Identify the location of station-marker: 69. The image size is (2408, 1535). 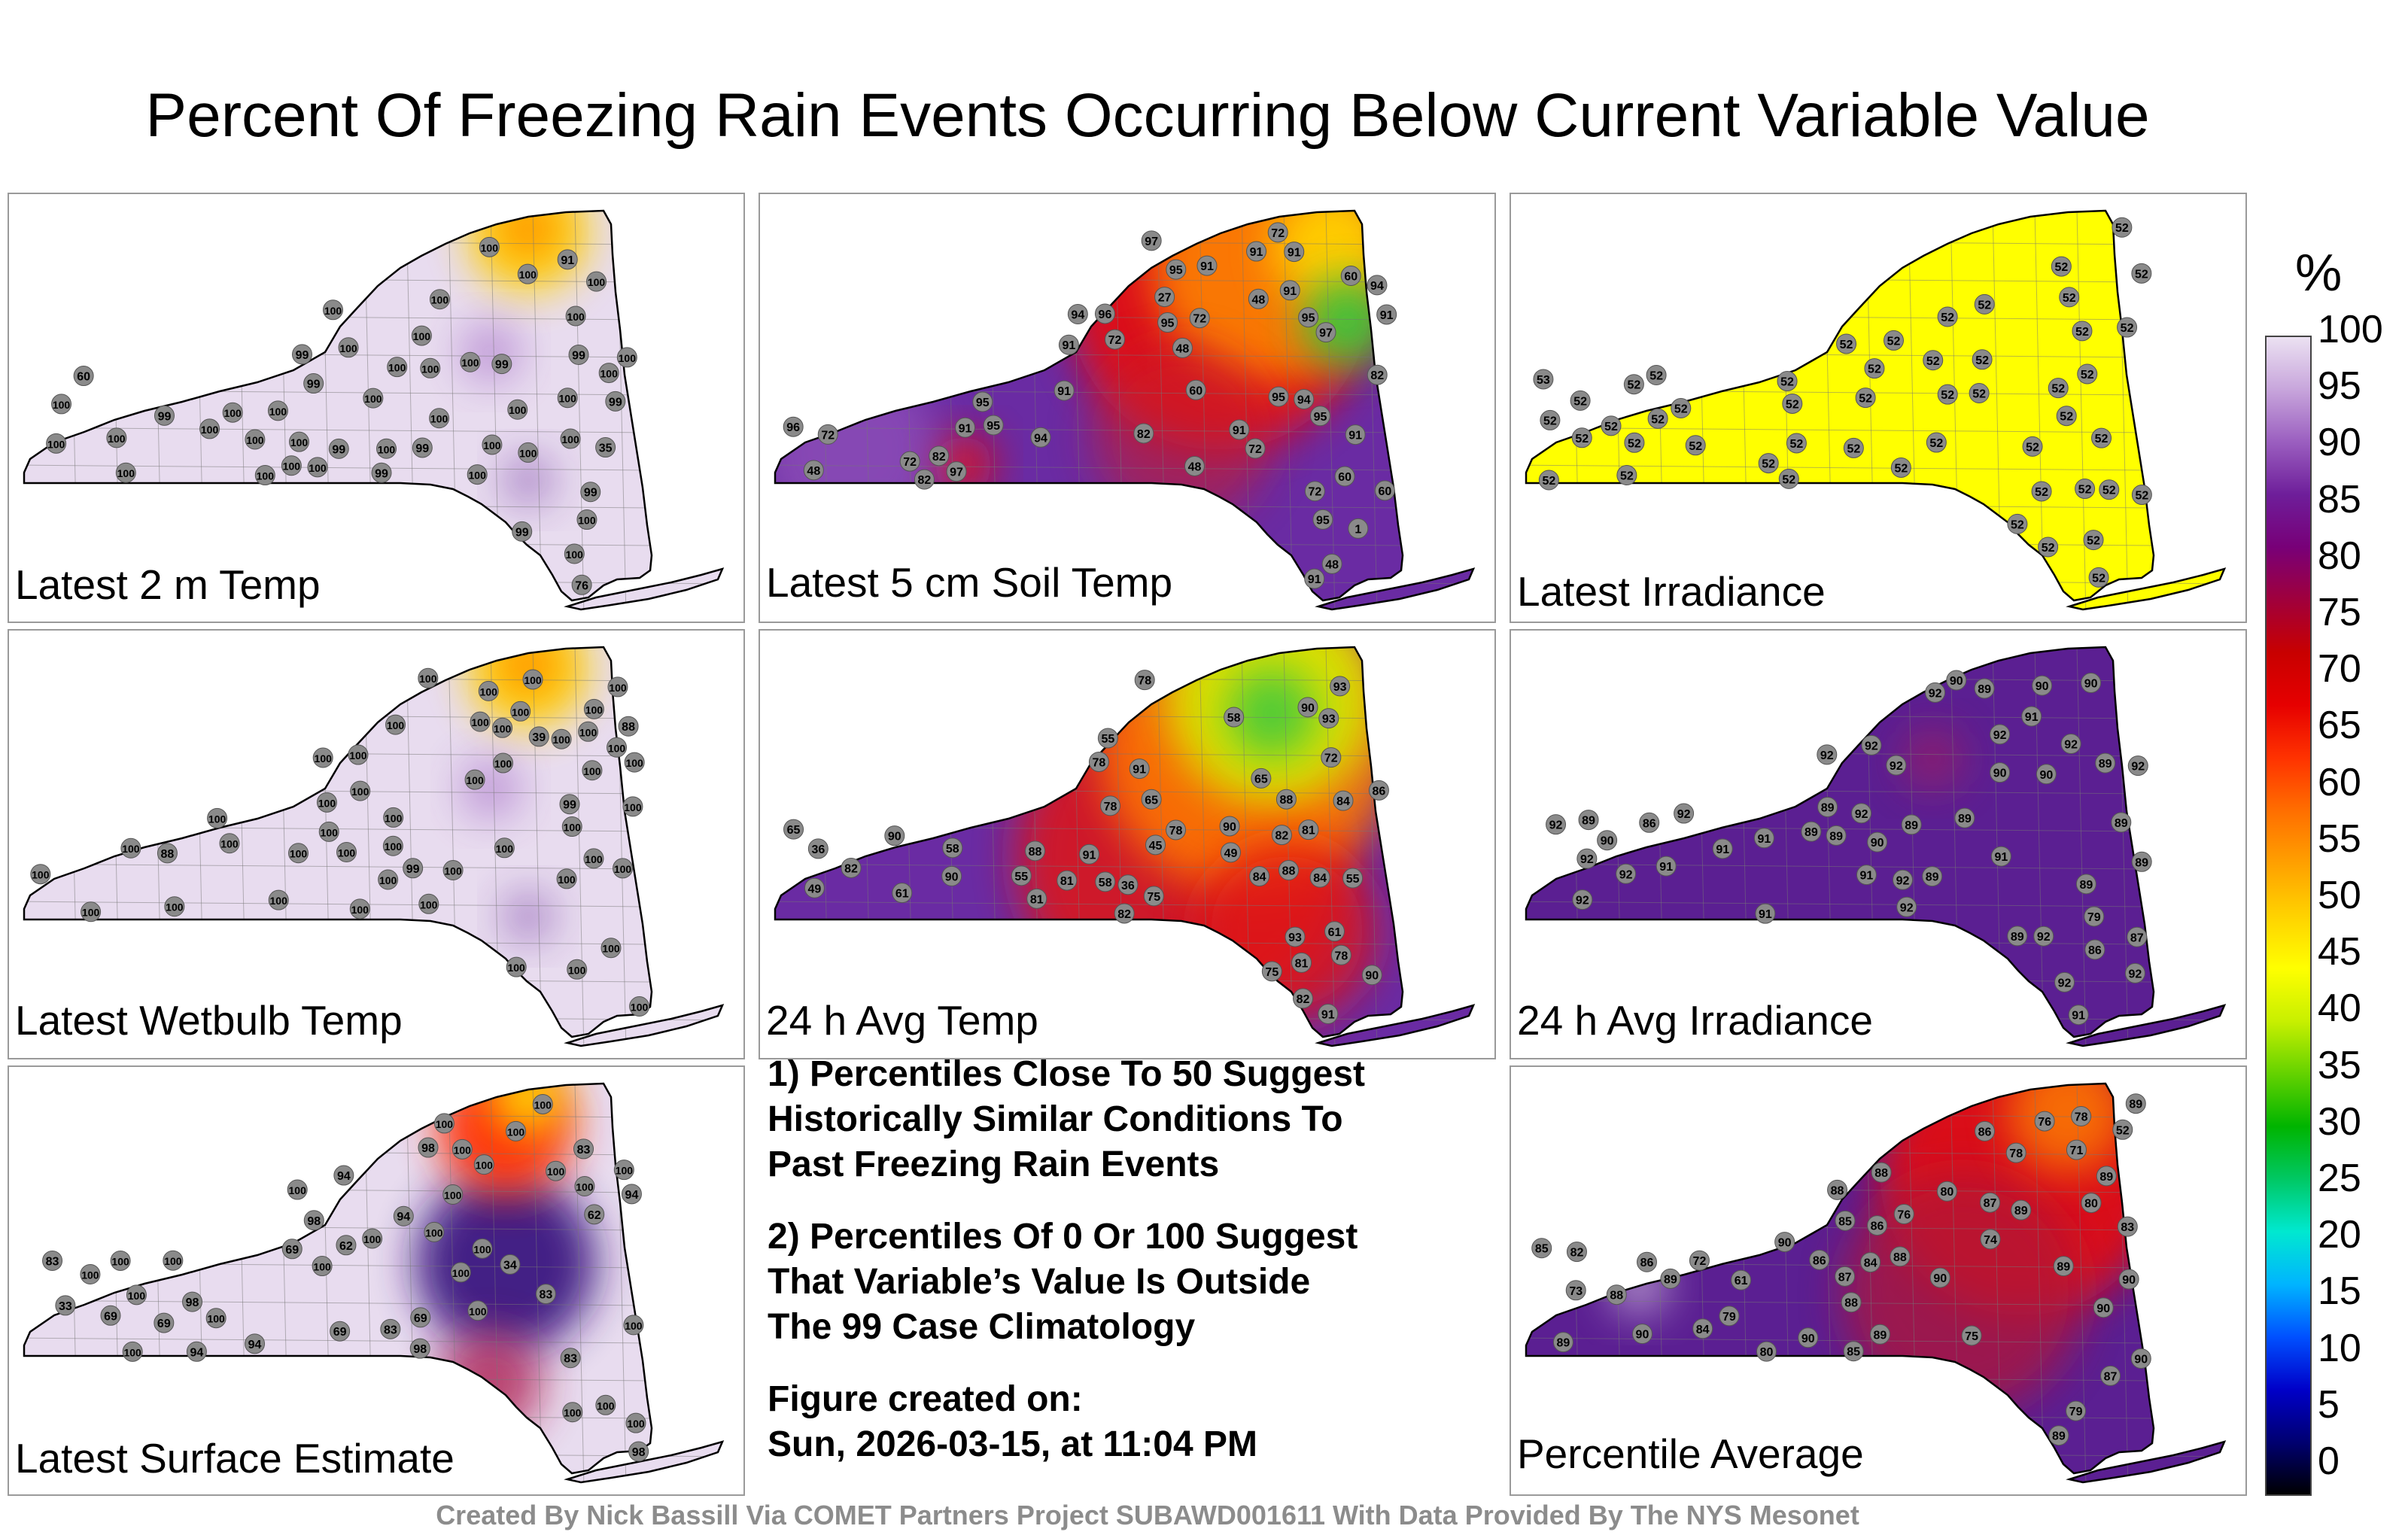
(110, 1315).